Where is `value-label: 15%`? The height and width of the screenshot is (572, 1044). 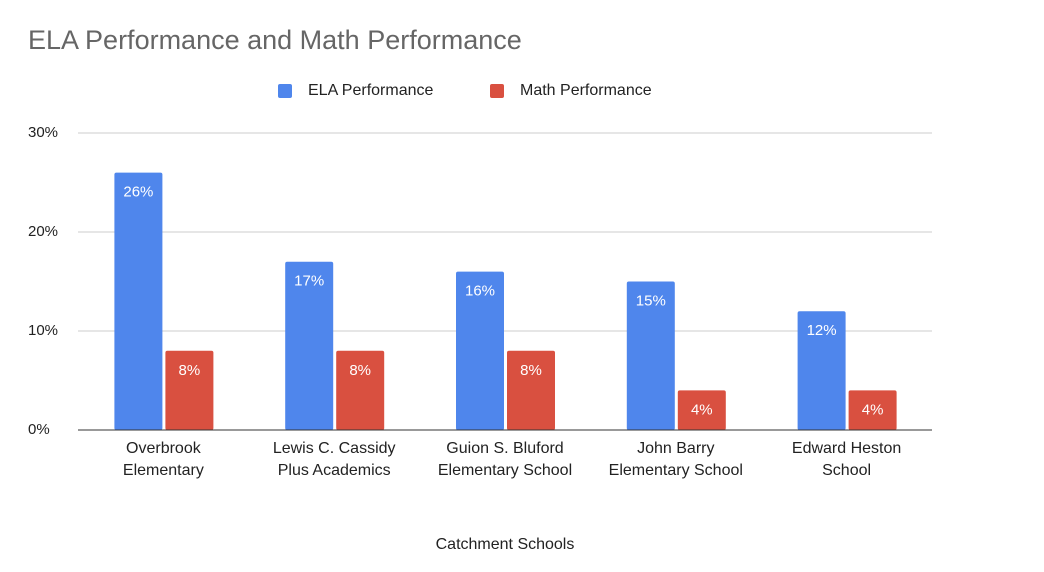 value-label: 15% is located at coordinates (651, 300).